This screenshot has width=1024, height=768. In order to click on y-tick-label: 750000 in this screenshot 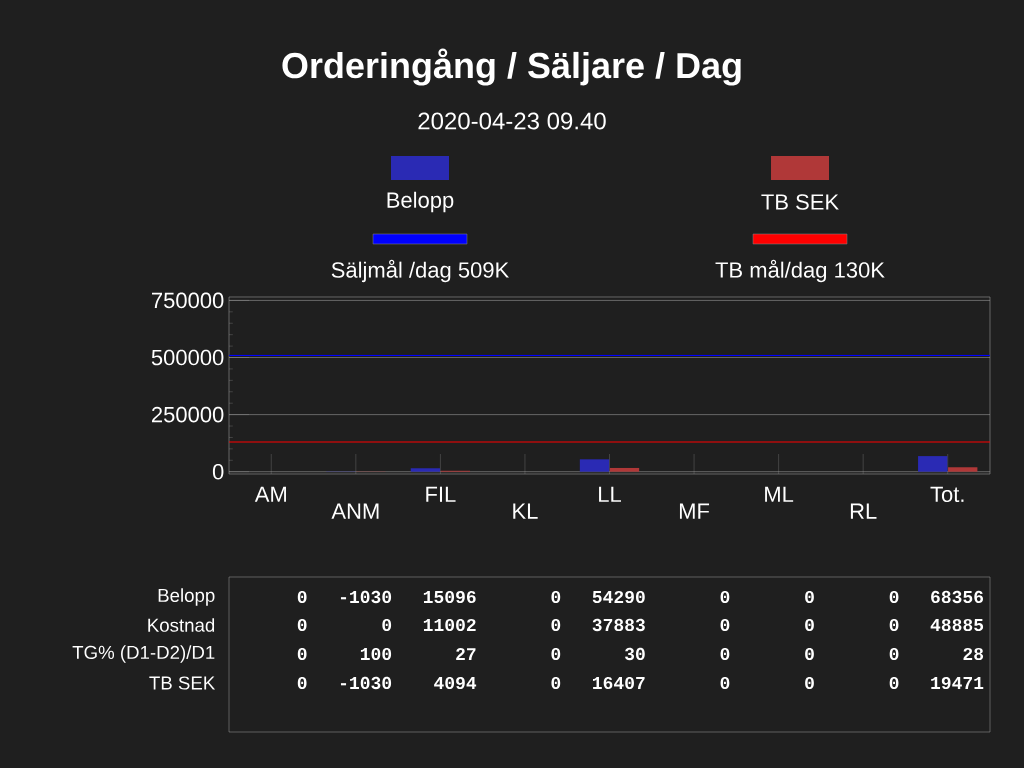, I will do `click(188, 300)`.